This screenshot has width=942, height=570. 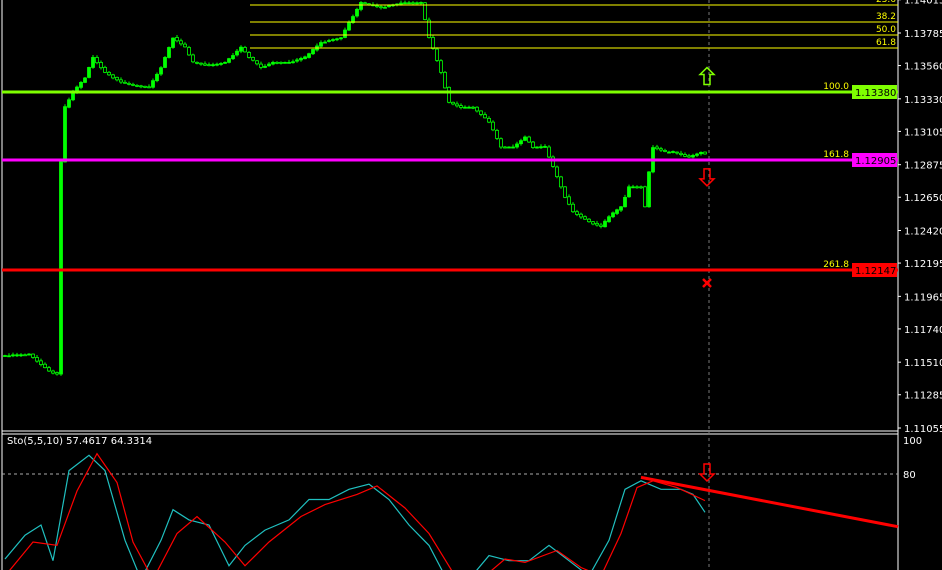 I want to click on price-tick-label: 1.12420, so click(x=923, y=232).